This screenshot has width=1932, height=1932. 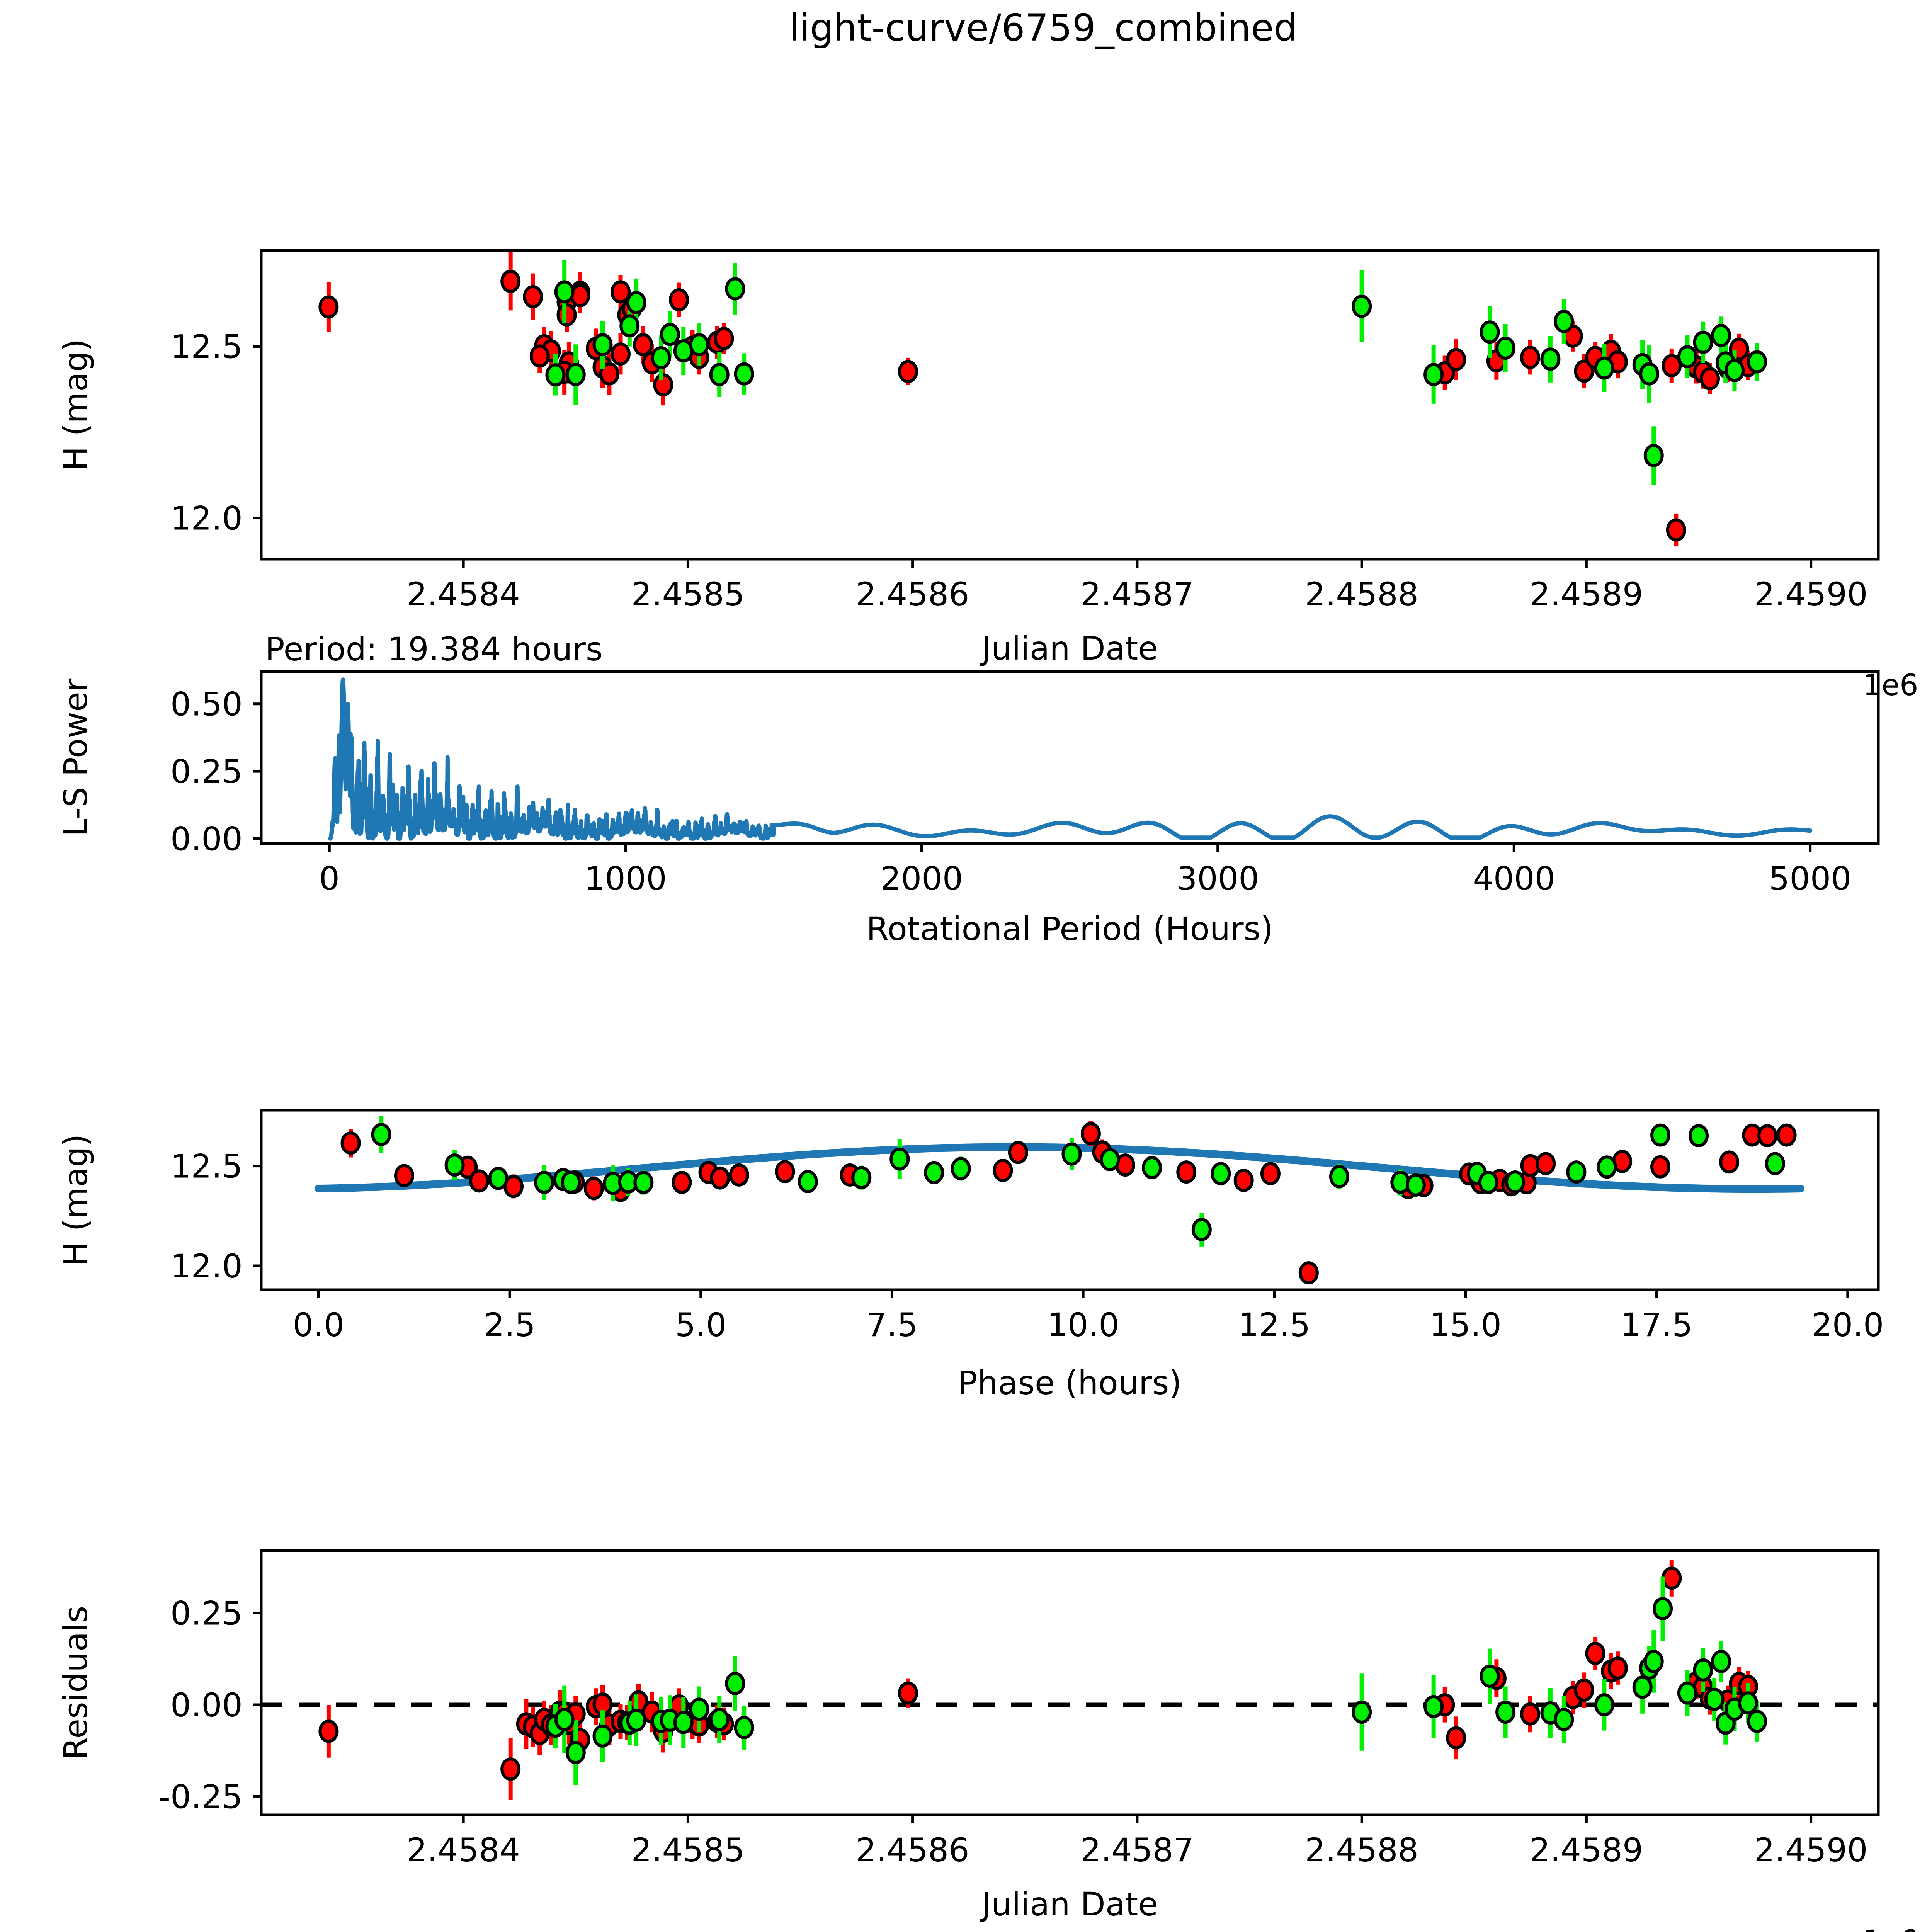 What do you see at coordinates (434, 649) in the screenshot?
I see `period-annotation: Period: 19.384 hours` at bounding box center [434, 649].